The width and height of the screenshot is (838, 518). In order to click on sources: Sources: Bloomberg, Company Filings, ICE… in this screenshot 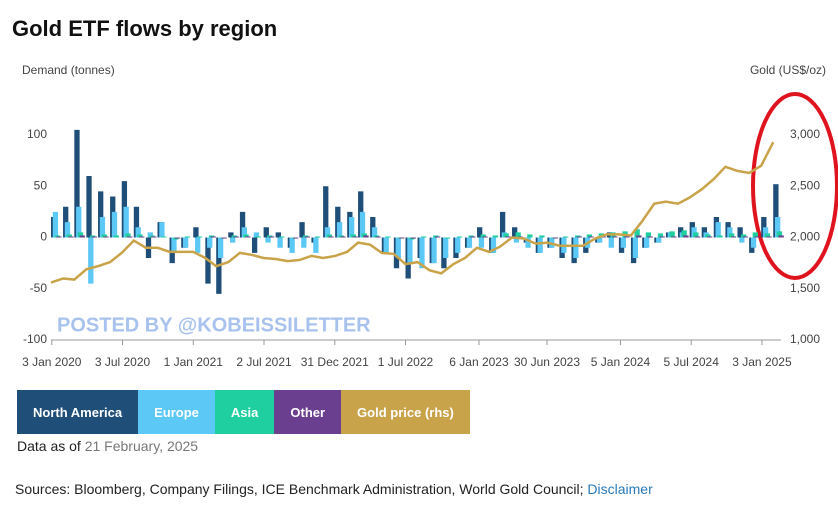, I will do `click(334, 489)`.